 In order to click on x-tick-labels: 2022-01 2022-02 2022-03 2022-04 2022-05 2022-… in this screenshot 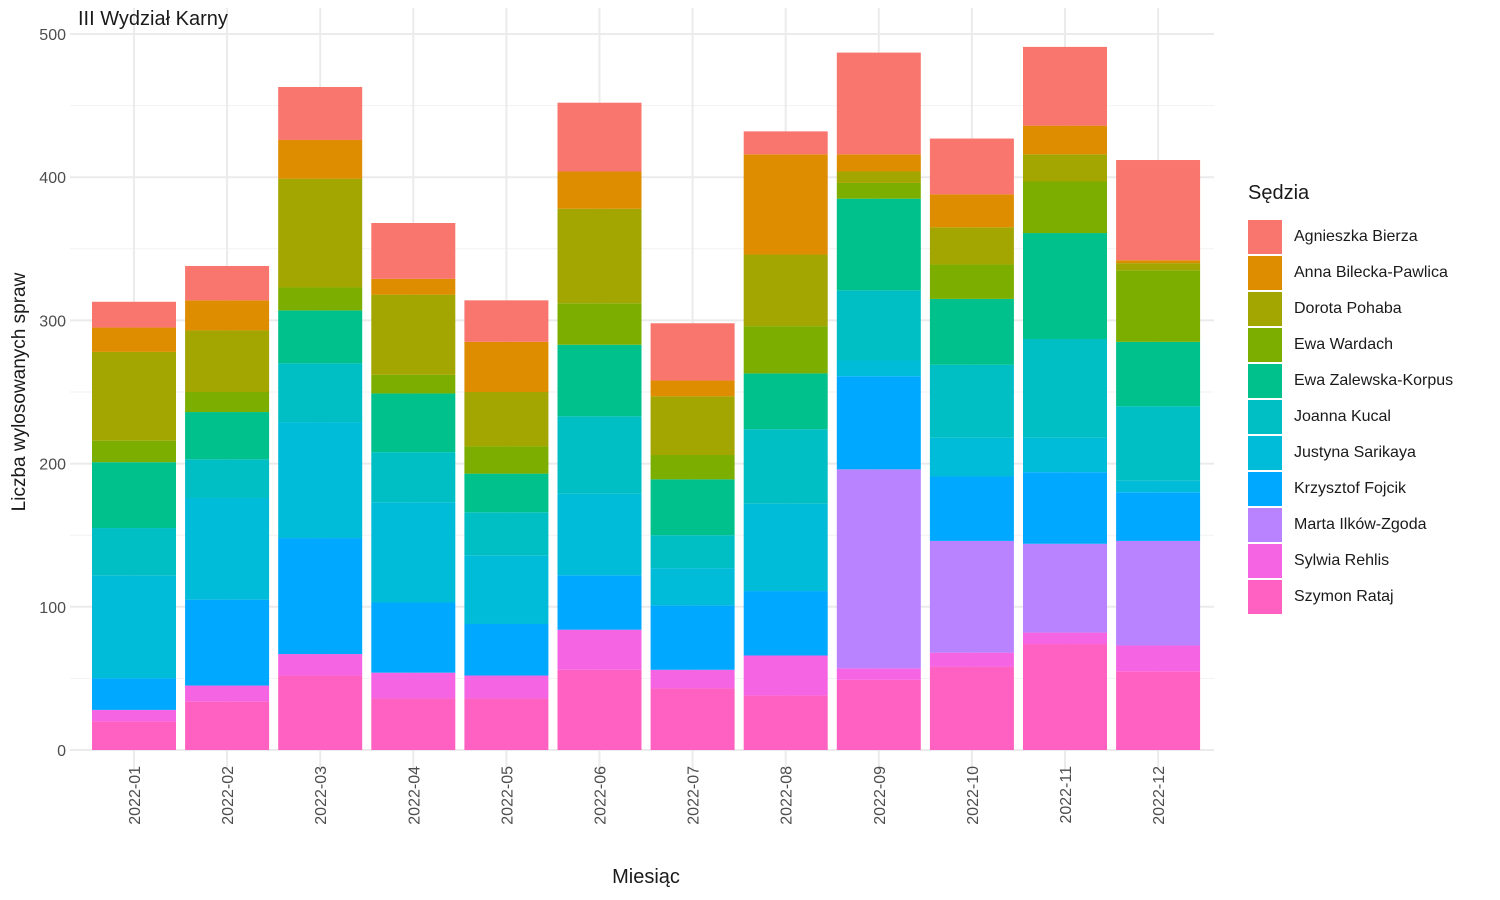, I will do `click(647, 795)`.